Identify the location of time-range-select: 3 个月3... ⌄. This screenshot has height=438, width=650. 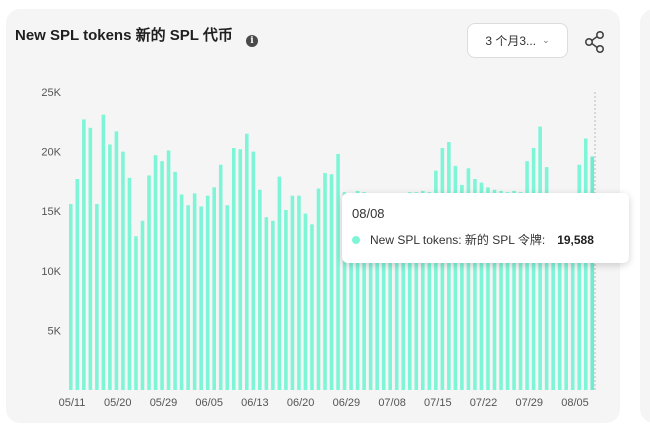
(517, 40).